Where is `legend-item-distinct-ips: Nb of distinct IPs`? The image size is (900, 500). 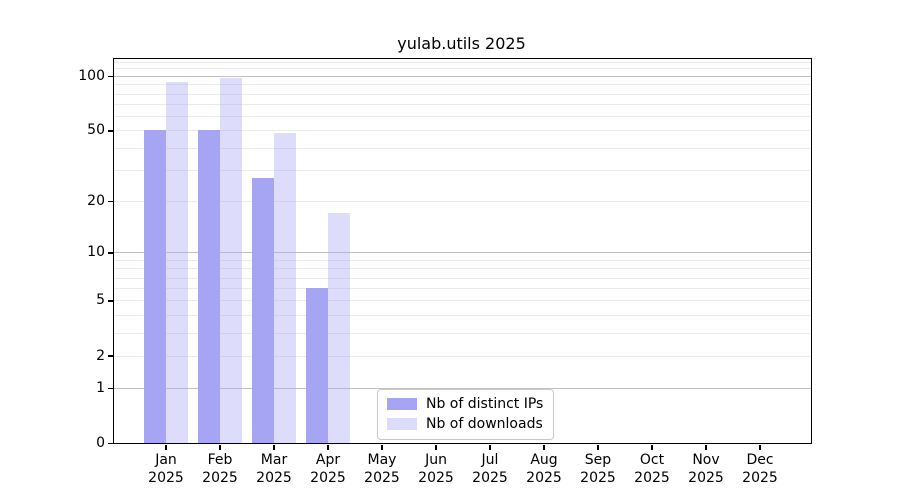
legend-item-distinct-ips: Nb of distinct IPs is located at coordinates (465, 404).